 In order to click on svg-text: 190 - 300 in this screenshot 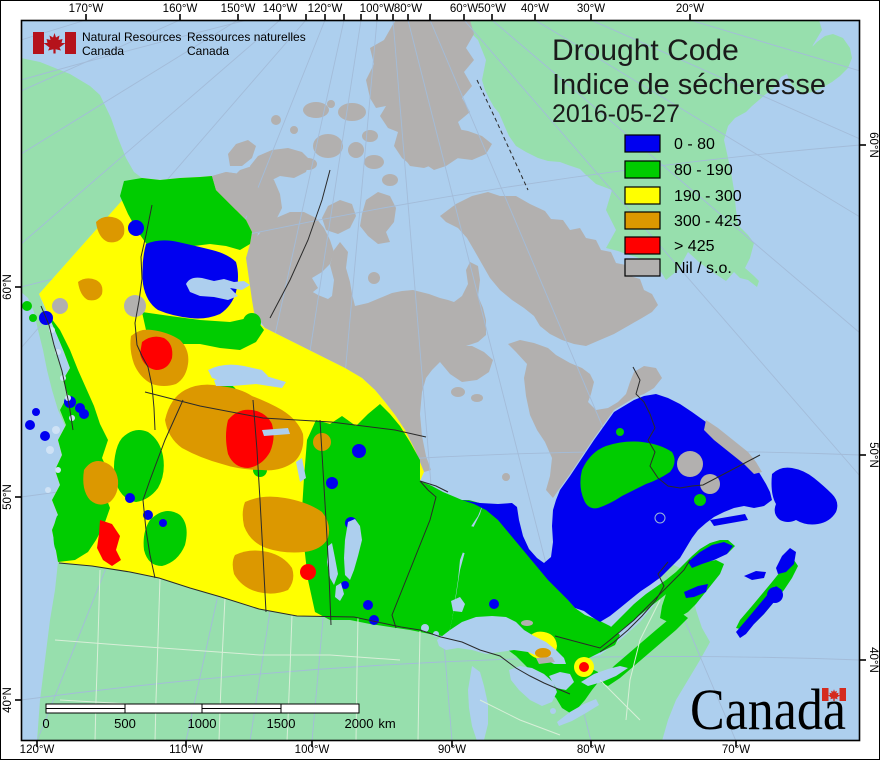, I will do `click(708, 196)`.